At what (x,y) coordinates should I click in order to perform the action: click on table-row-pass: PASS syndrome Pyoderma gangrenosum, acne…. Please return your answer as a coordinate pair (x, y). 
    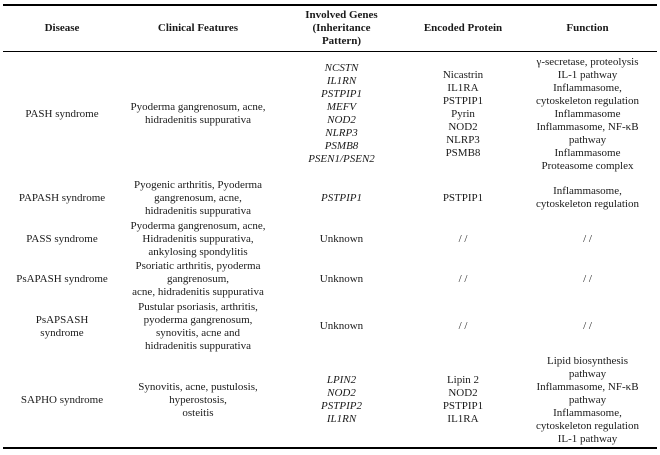
    Looking at the image, I should click on (330, 240).